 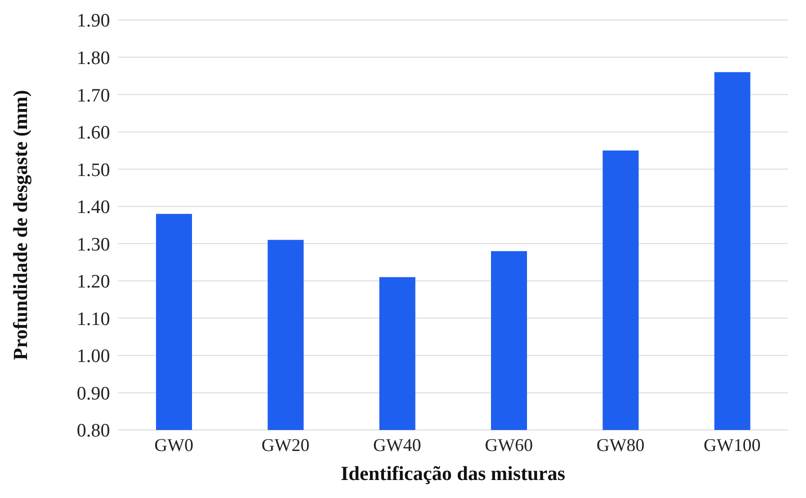 What do you see at coordinates (93, 207) in the screenshot?
I see `y-tick-label: 1.40` at bounding box center [93, 207].